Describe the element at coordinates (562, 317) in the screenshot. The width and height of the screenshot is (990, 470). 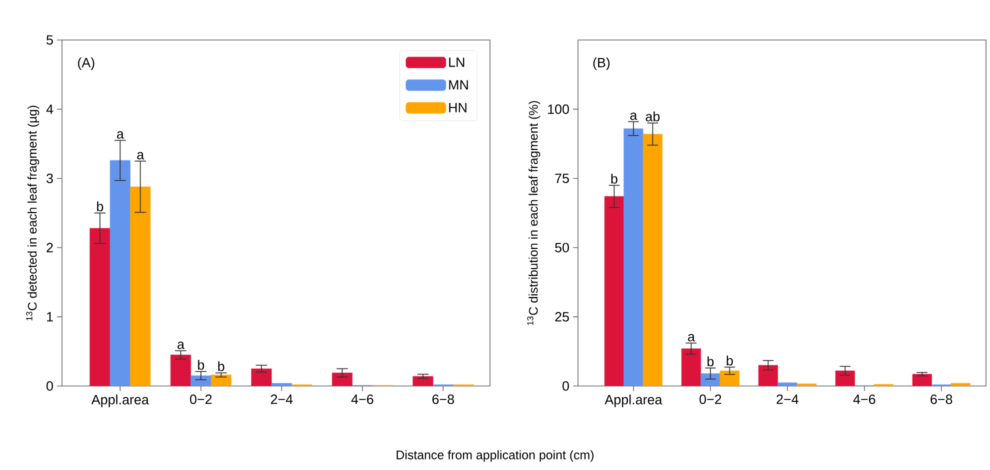
I see `y-tick-label: 25` at that location.